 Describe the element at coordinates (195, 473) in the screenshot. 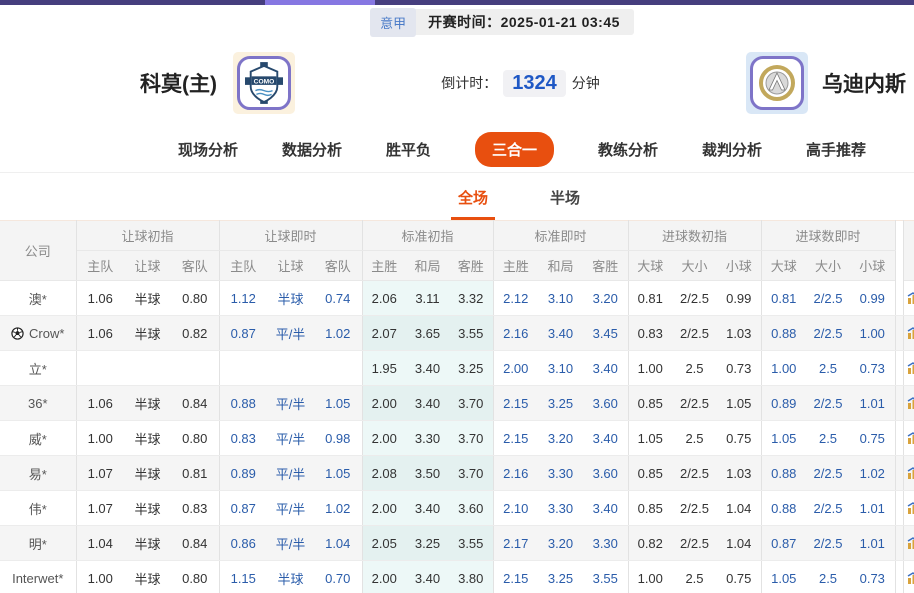

I see `odds-cell: 0.81` at that location.